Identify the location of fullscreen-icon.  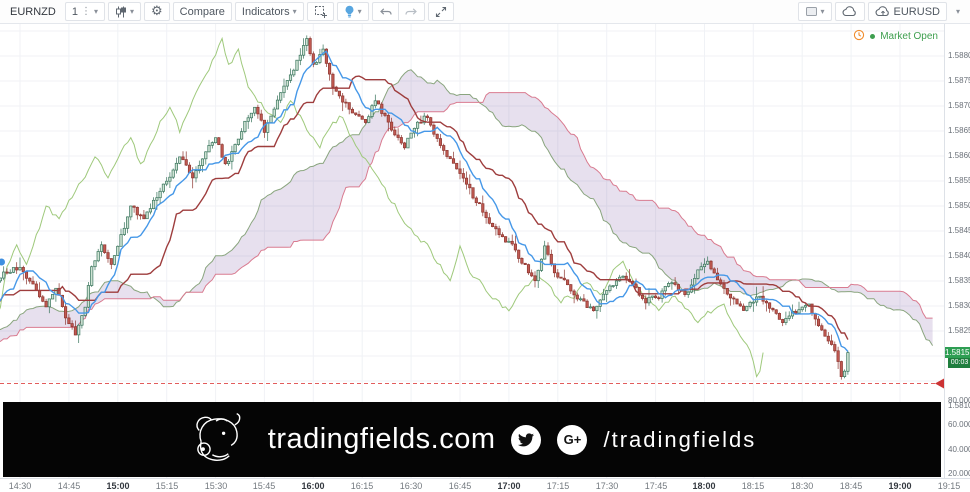
(441, 12).